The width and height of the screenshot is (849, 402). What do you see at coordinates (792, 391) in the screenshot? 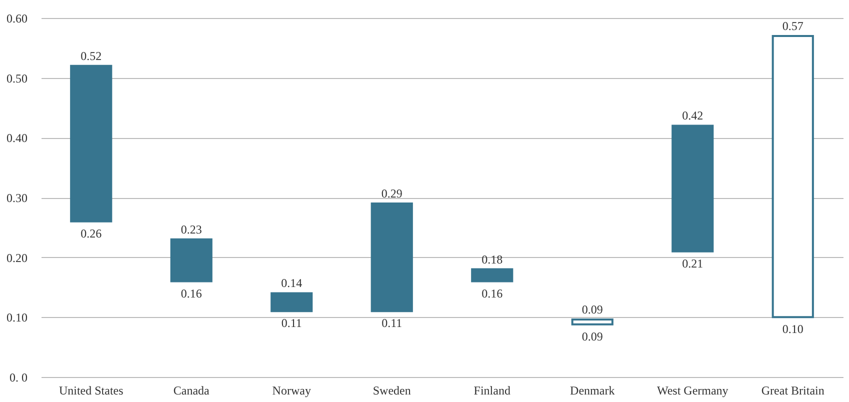
I see `x-tick-label: Great Britain` at bounding box center [792, 391].